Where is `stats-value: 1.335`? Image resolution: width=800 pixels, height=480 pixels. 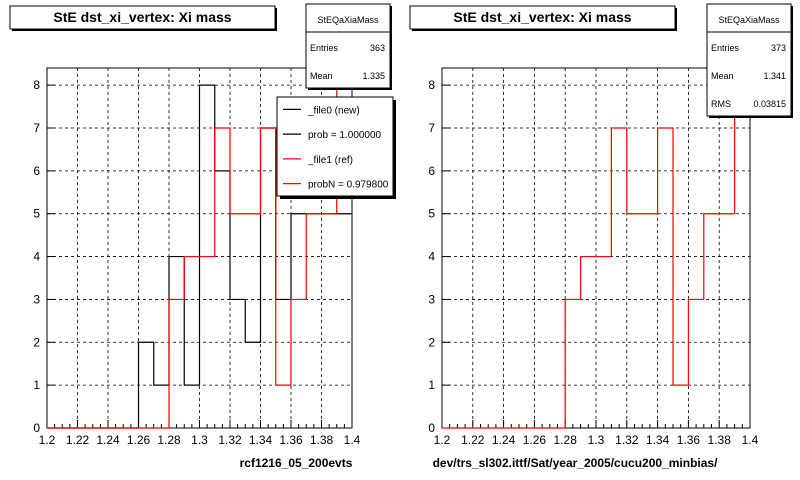 stats-value: 1.335 is located at coordinates (373, 76).